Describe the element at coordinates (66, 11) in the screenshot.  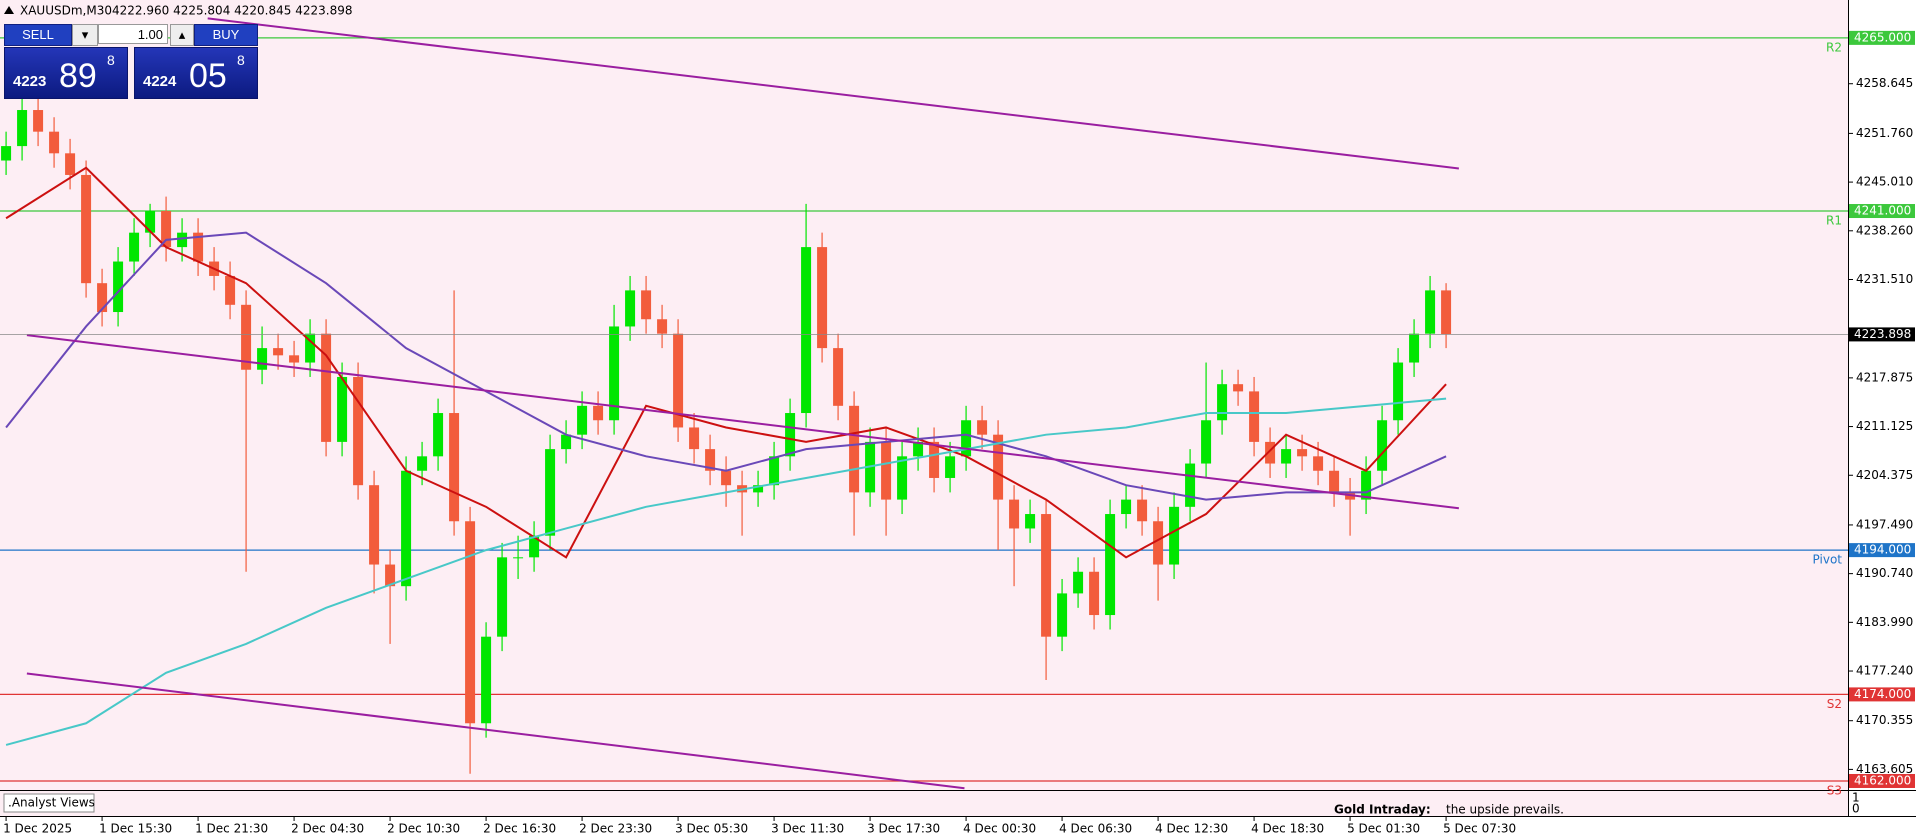
I see `symbol: XAUUSDm,M30` at that location.